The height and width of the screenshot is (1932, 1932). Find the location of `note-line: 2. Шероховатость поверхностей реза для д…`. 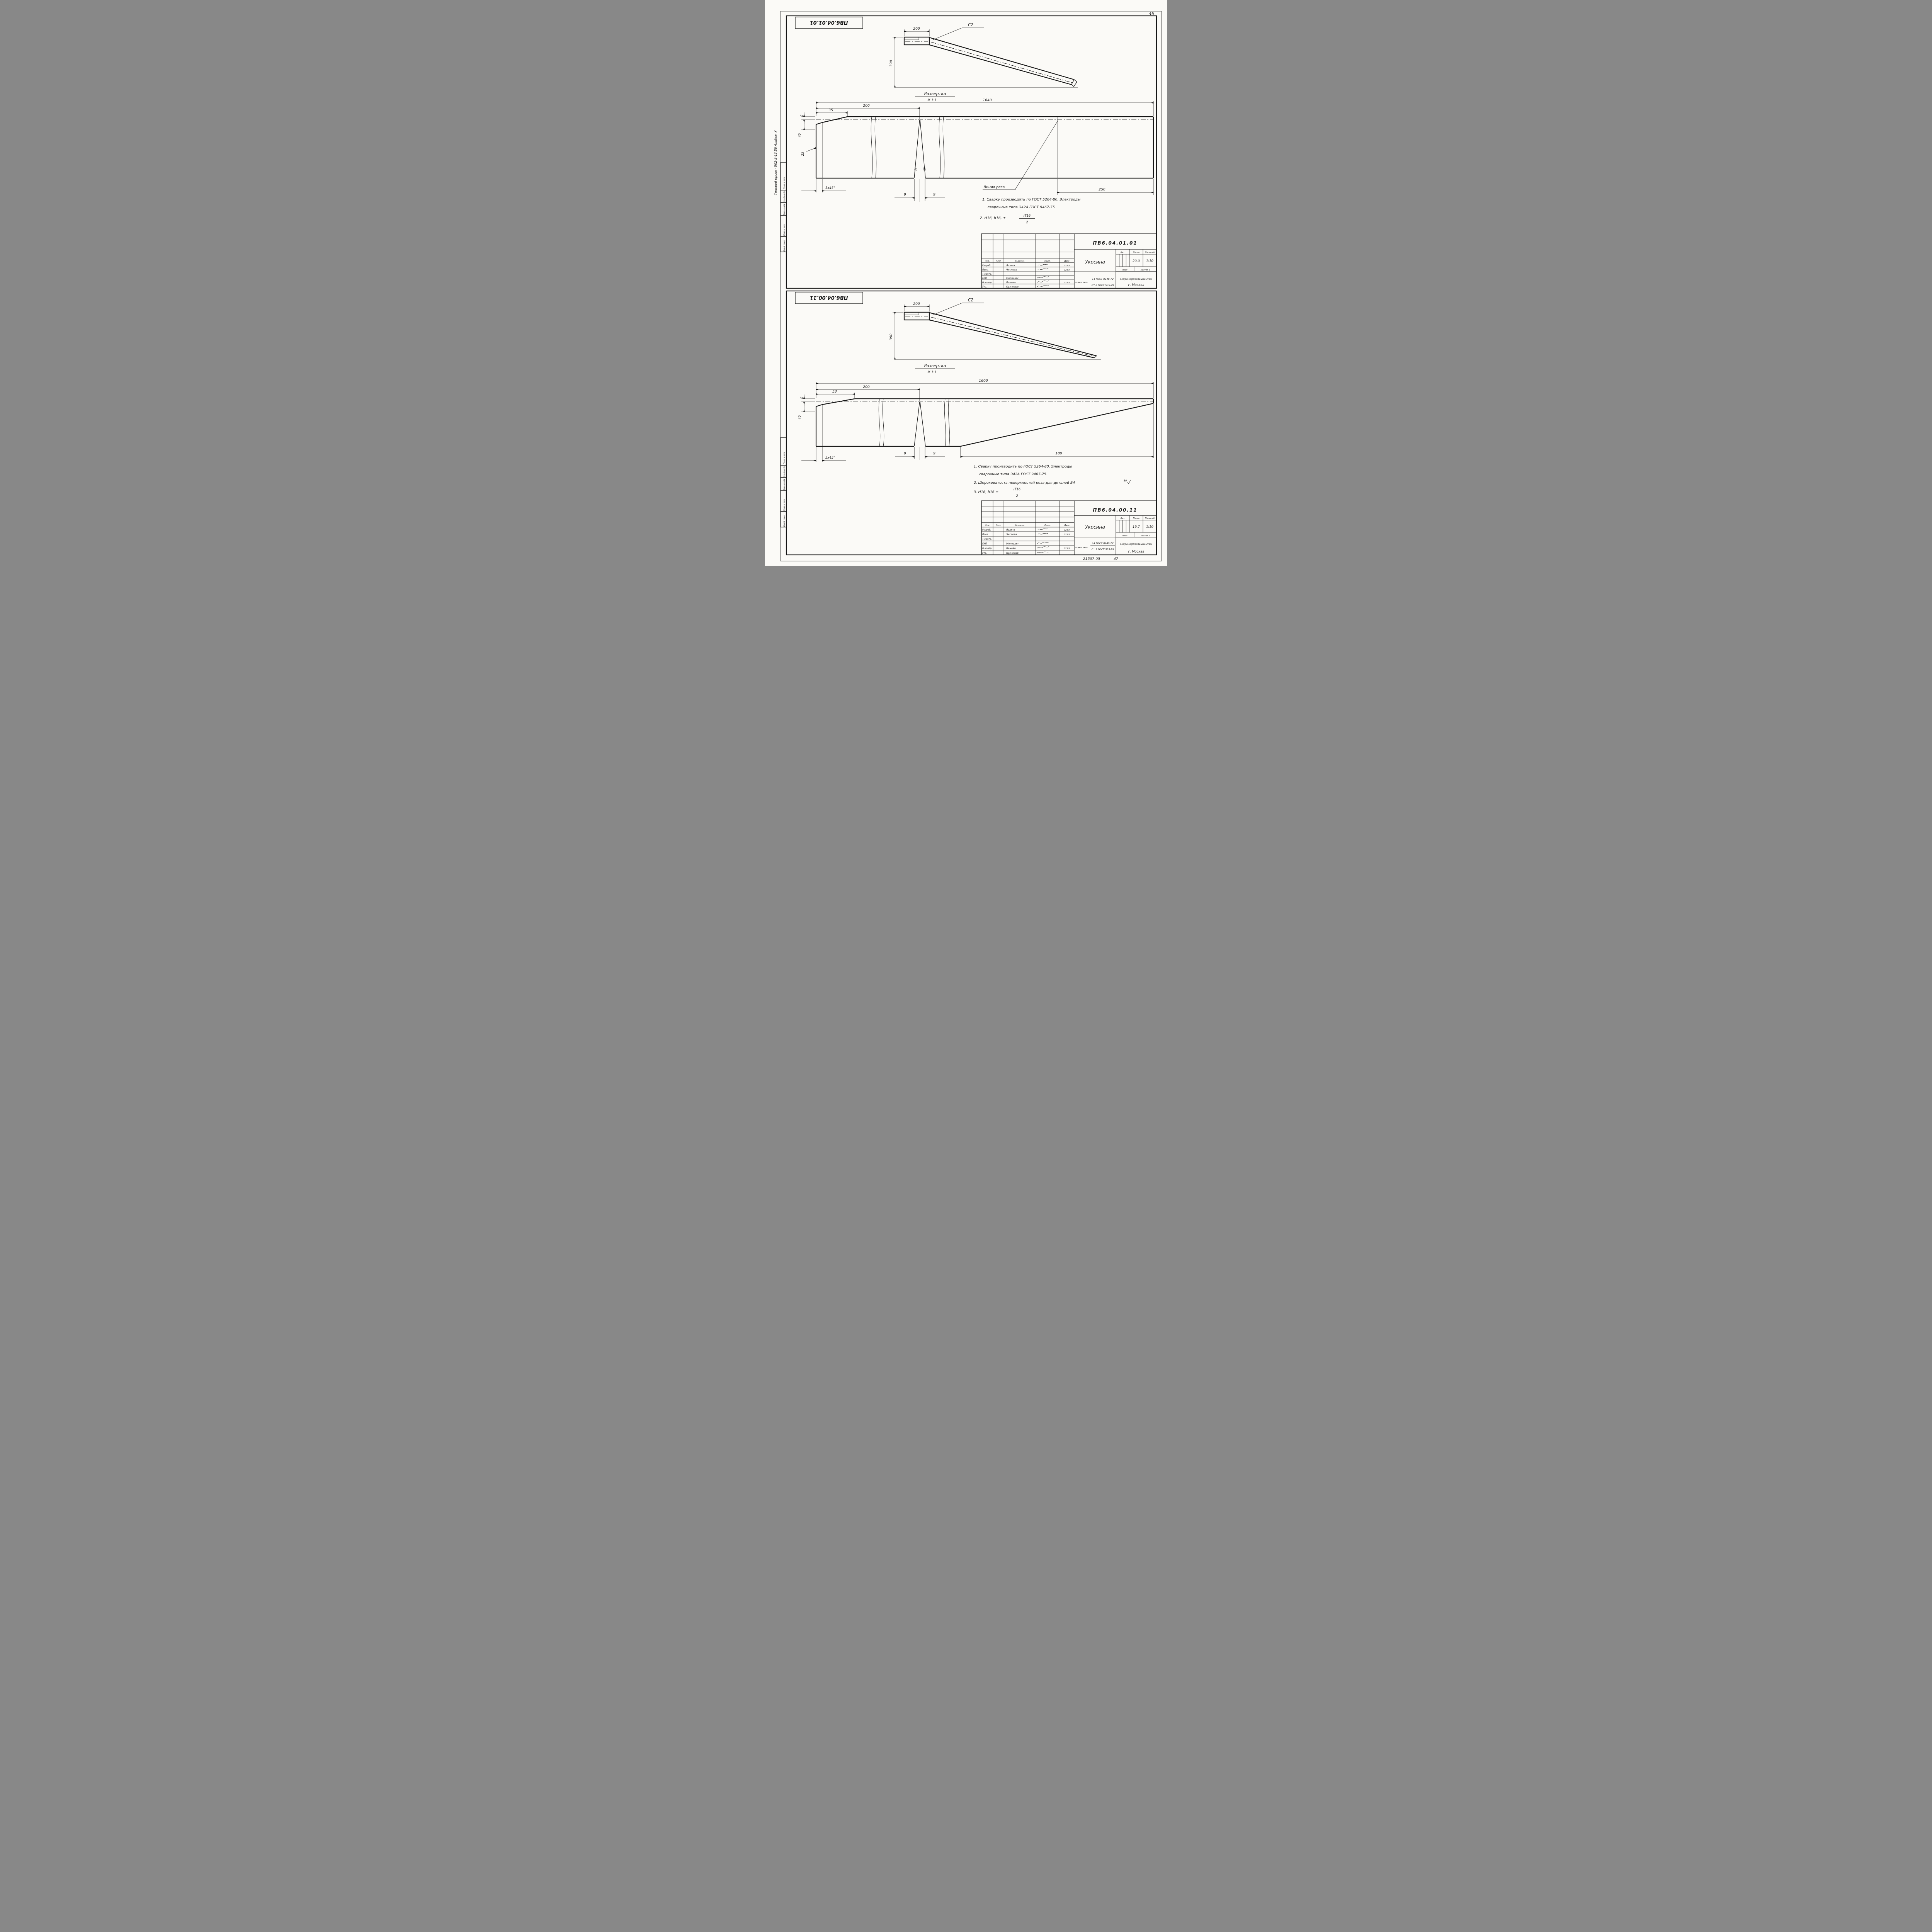

note-line: 2. Шероховатость поверхностей реза для д… is located at coordinates (1024, 483).